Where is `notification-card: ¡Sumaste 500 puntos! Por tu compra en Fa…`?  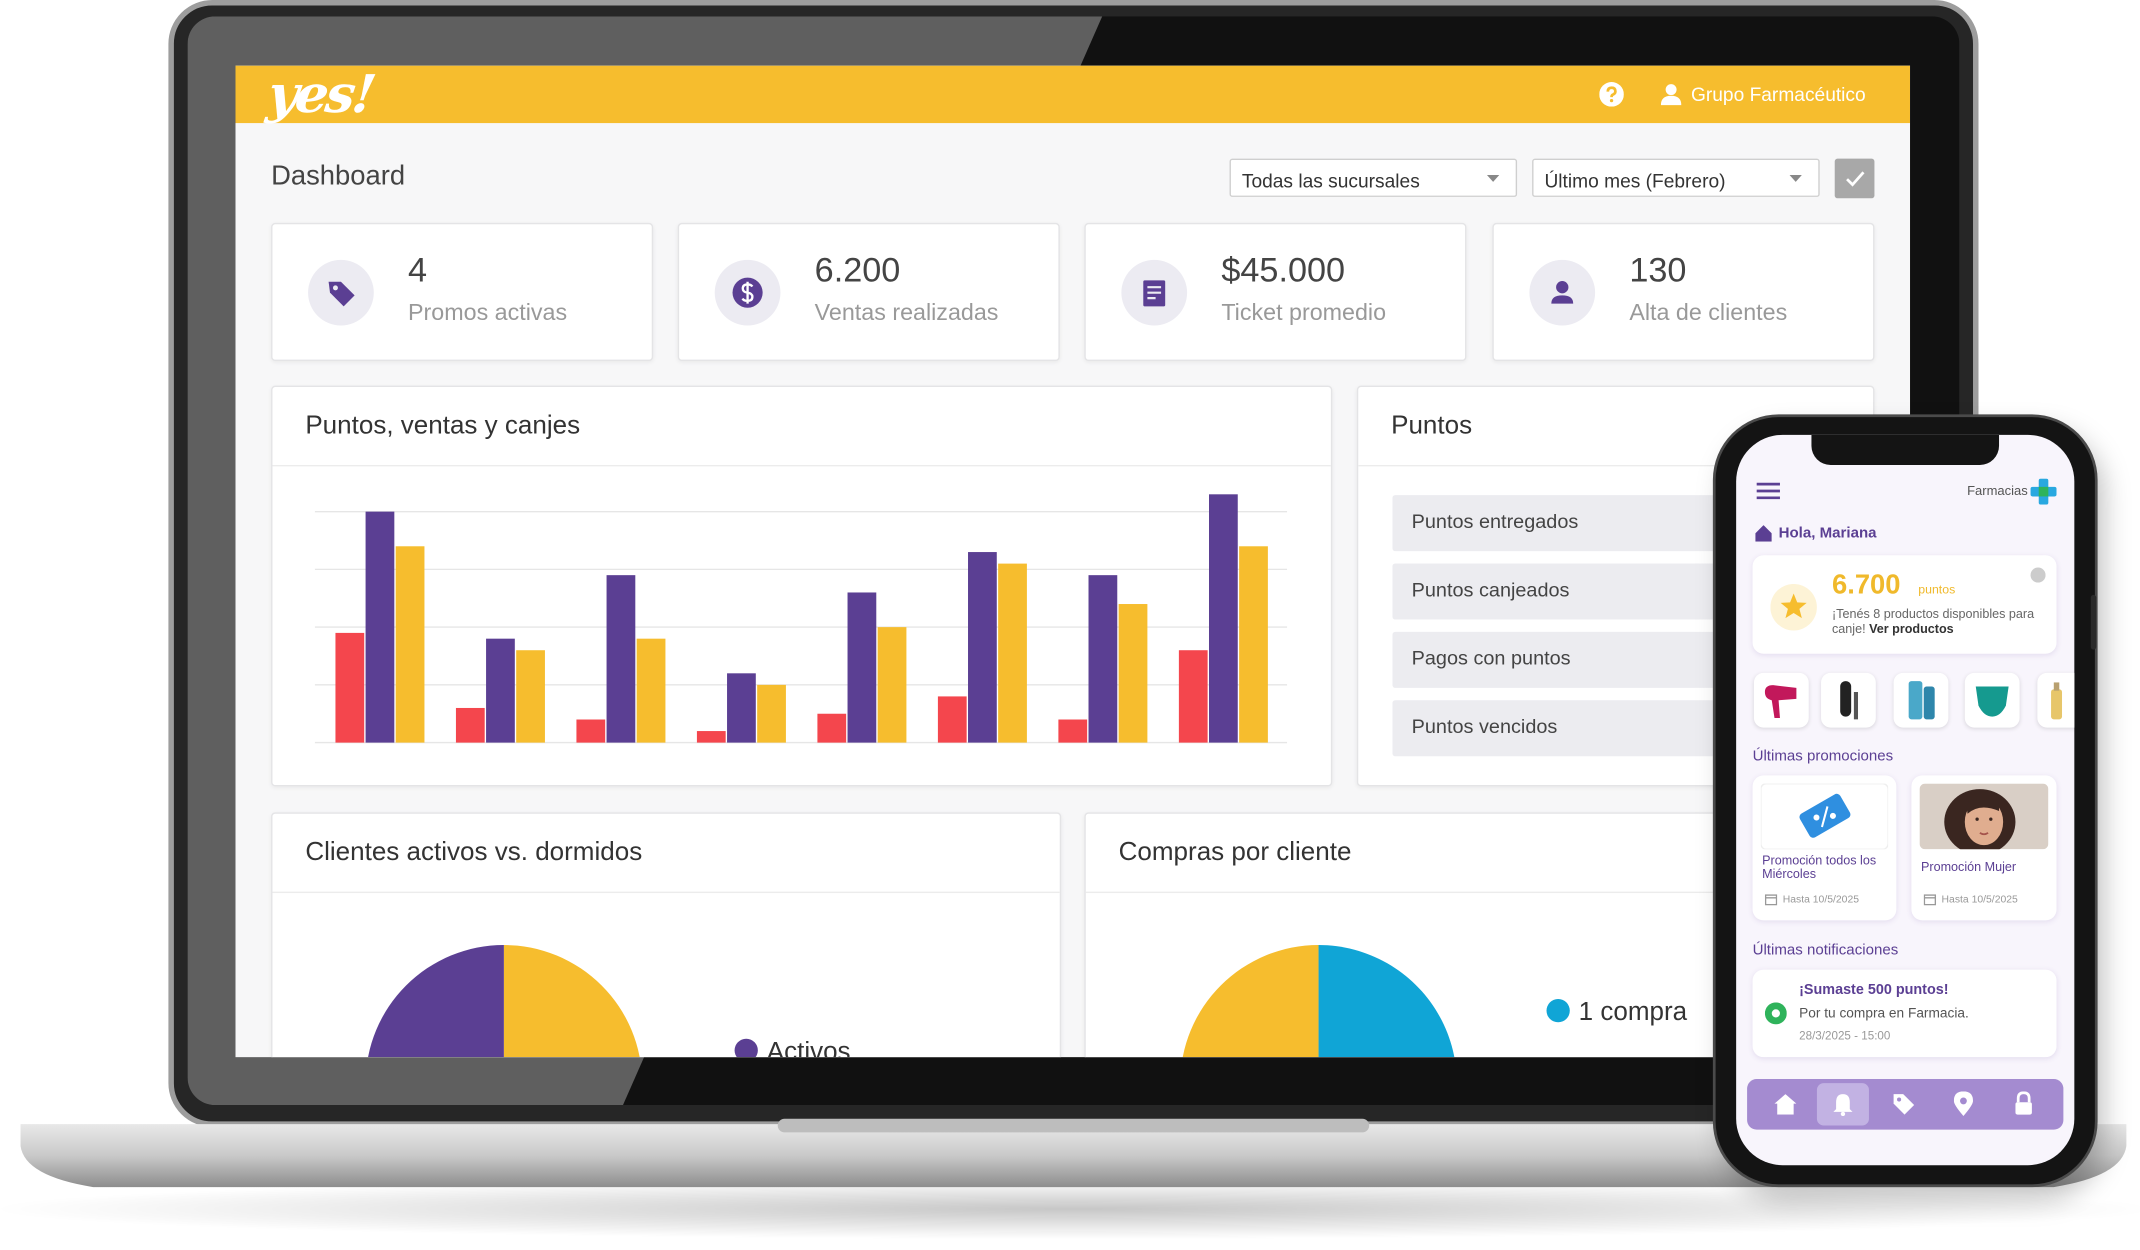 notification-card: ¡Sumaste 500 puntos! Por tu compra en Fa… is located at coordinates (1904, 1013).